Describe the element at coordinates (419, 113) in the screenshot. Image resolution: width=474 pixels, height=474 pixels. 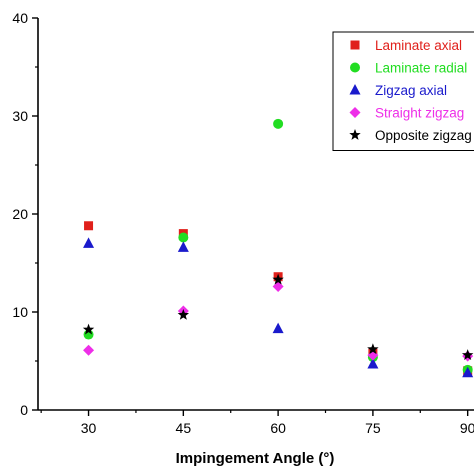
I see `legend-label: Straight zigzag` at that location.